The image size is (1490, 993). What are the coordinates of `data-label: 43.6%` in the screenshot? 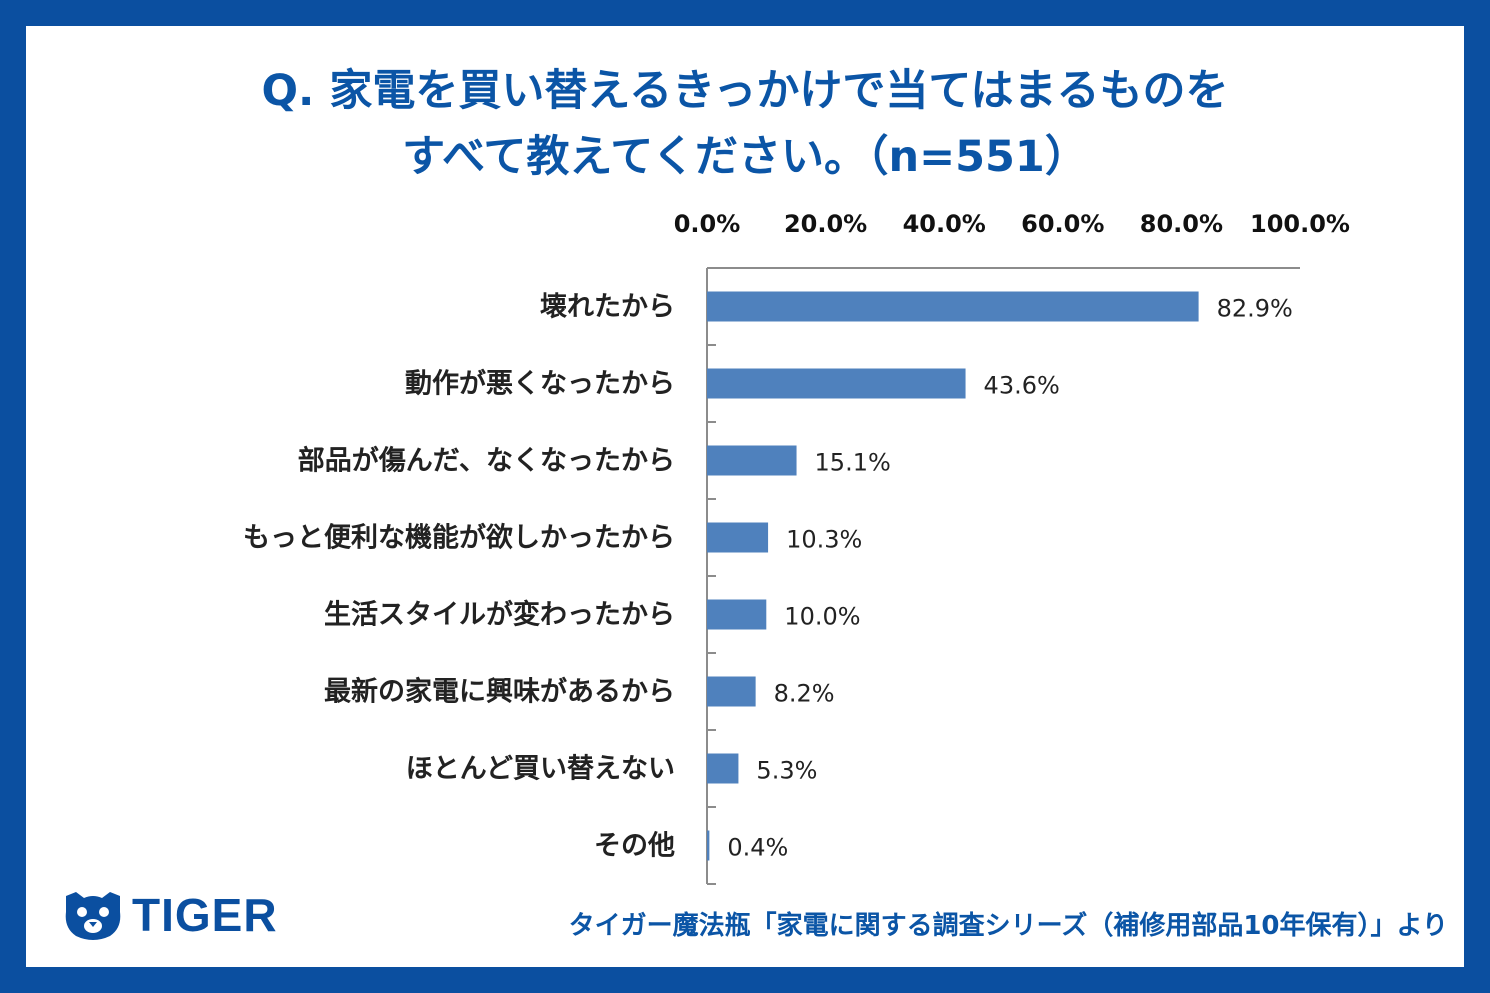 It's located at (1022, 386).